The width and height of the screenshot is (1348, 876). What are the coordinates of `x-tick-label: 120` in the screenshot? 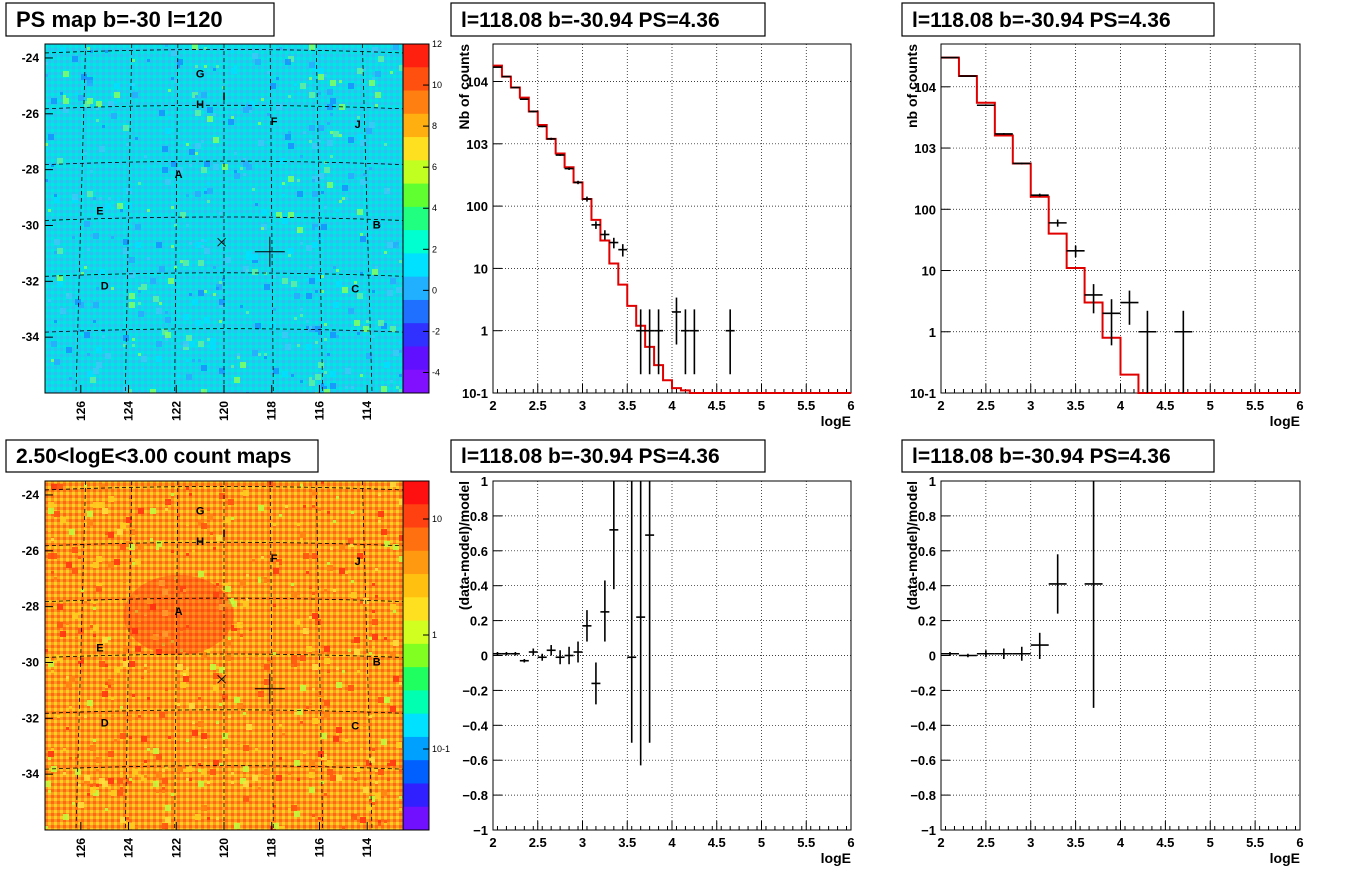 It's located at (224, 411).